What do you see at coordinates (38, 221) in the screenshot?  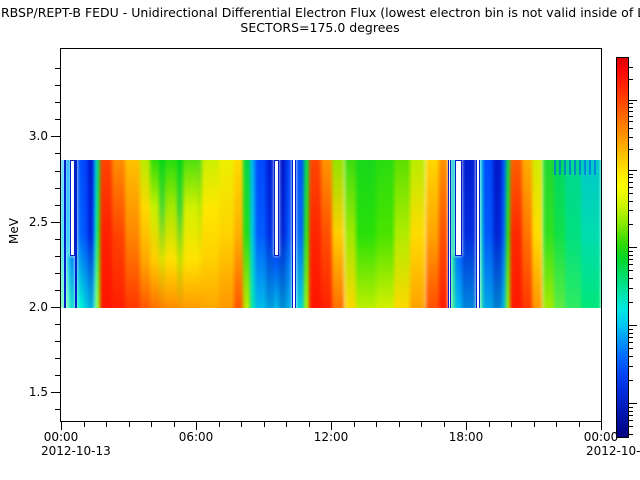 I see `y-tick-label: 2.5` at bounding box center [38, 221].